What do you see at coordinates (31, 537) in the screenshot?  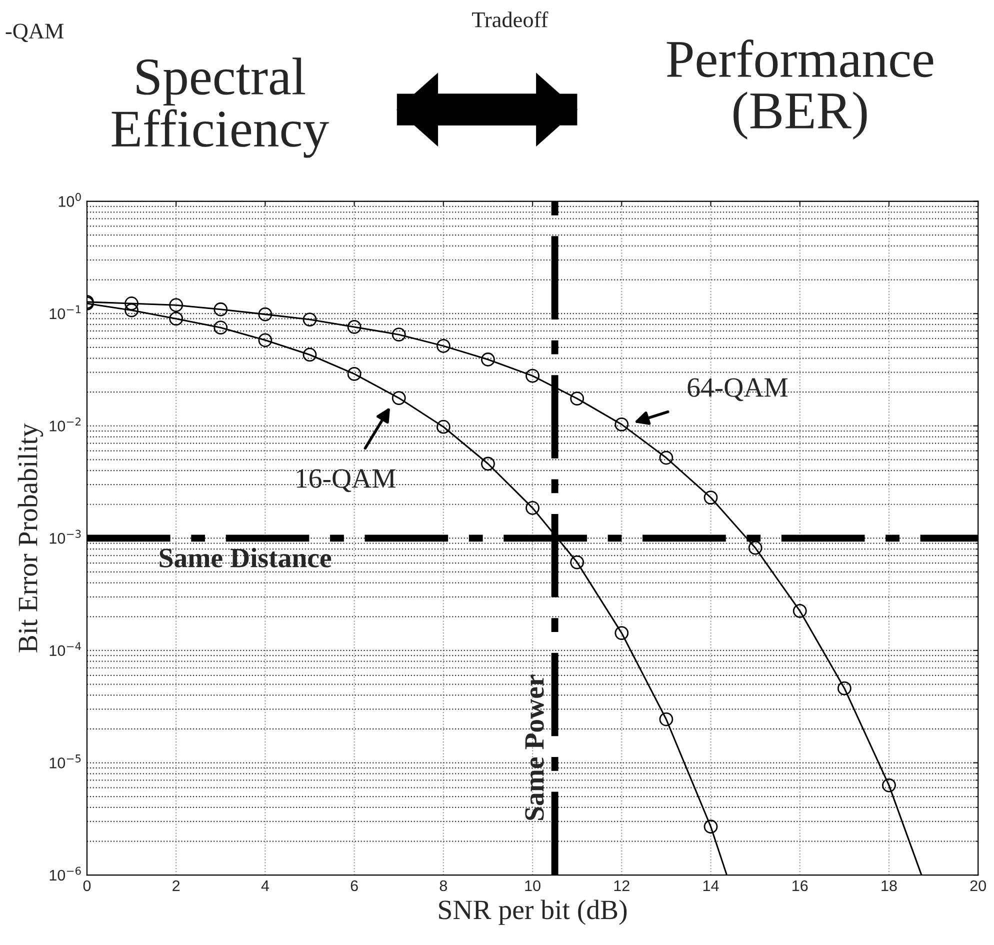 I see `y-axis-title: Bit Error Probability` at bounding box center [31, 537].